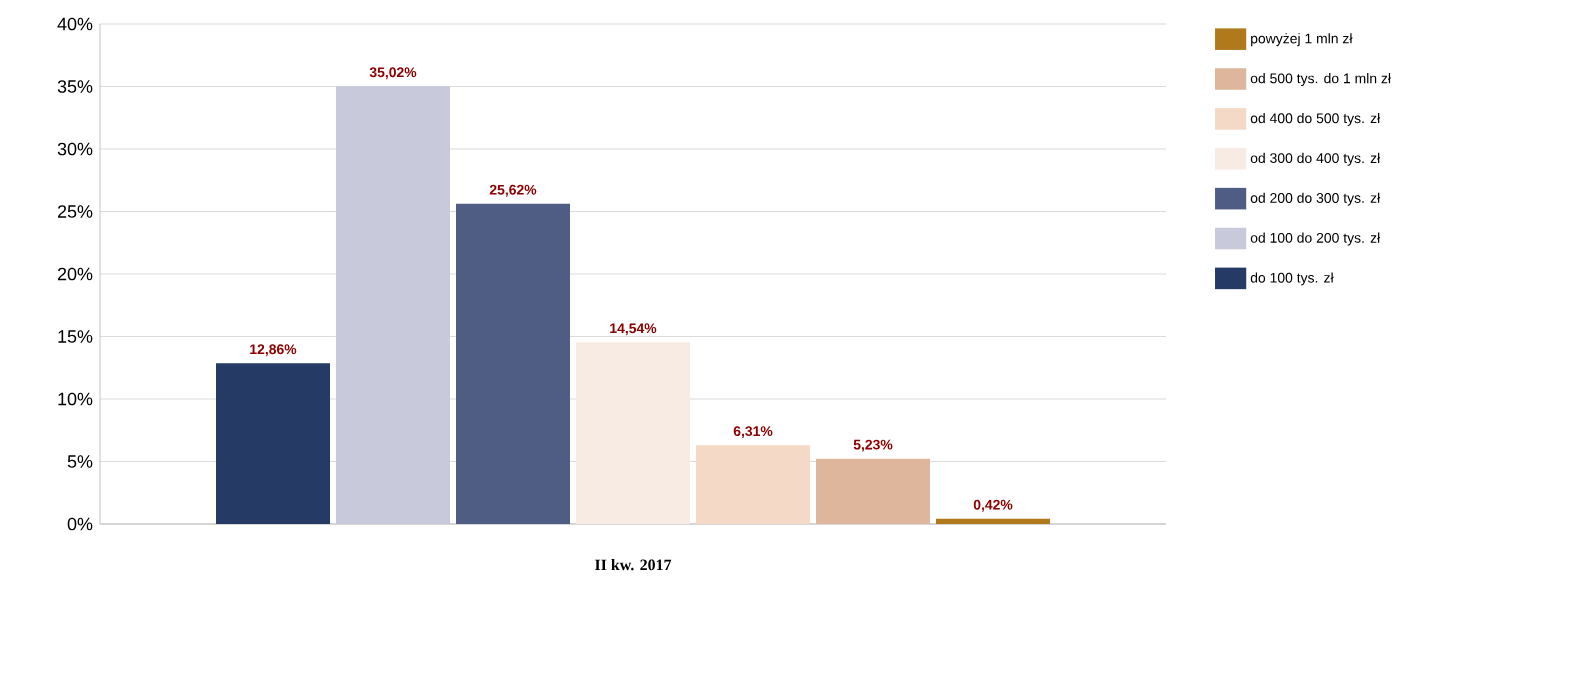 The height and width of the screenshot is (694, 1572). Describe the element at coordinates (75, 24) in the screenshot. I see `y-tick-label: 40%` at that location.